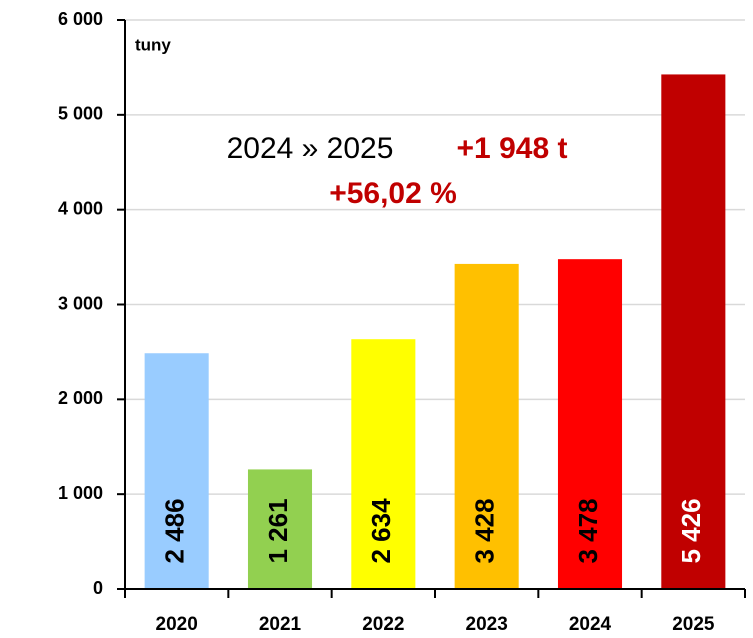 The width and height of the screenshot is (753, 638). I want to click on y-tick-label: 5 000, so click(80, 114).